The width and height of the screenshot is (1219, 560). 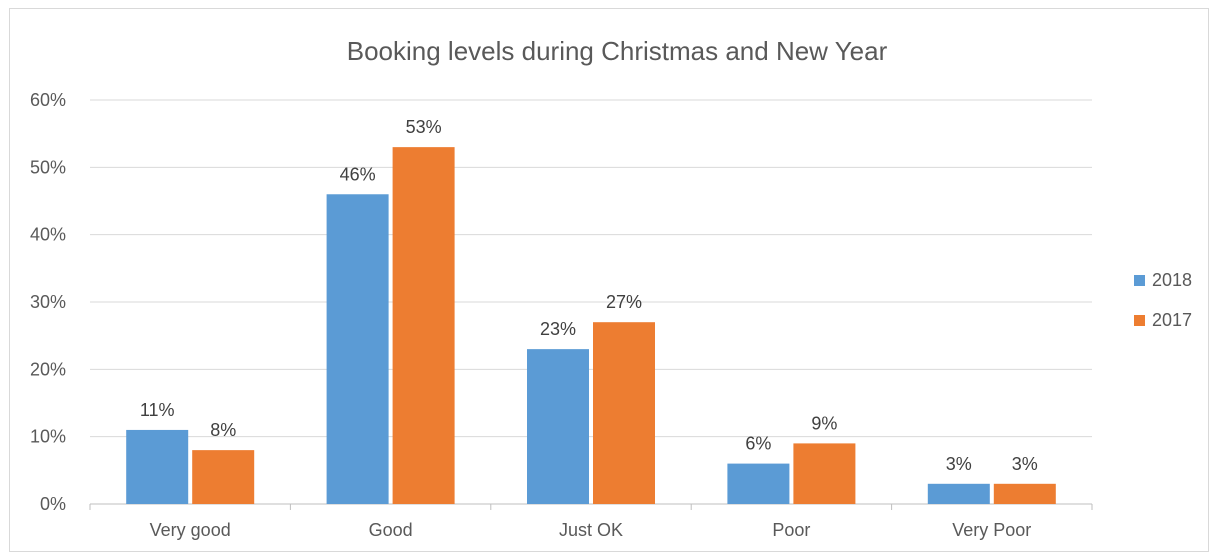 I want to click on y-tick-label: 60%, so click(x=48, y=100).